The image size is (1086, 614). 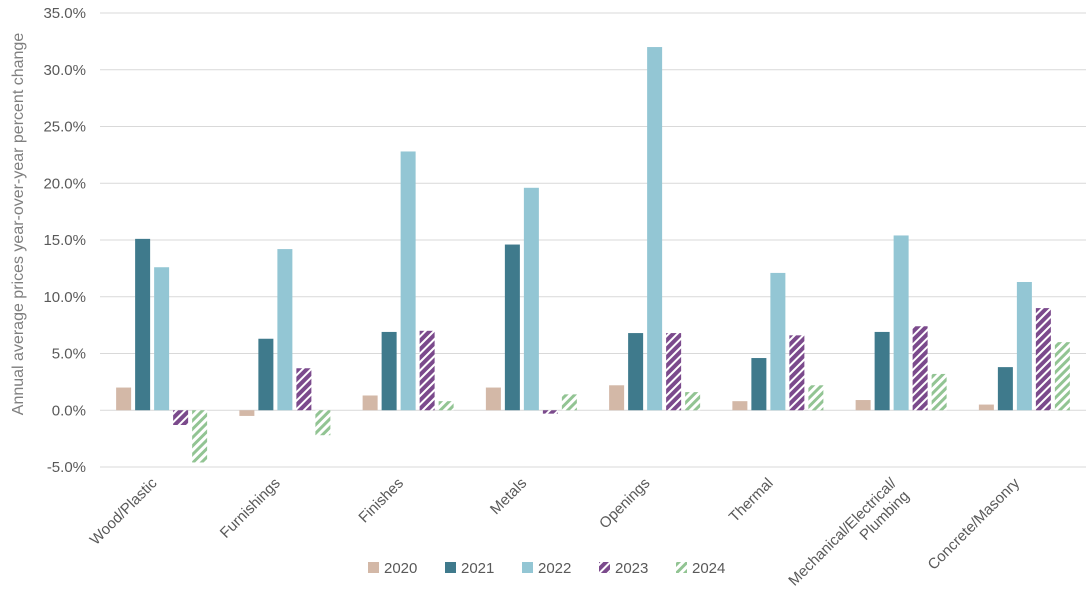 I want to click on x-tick-label-line: Thermal, so click(x=751, y=500).